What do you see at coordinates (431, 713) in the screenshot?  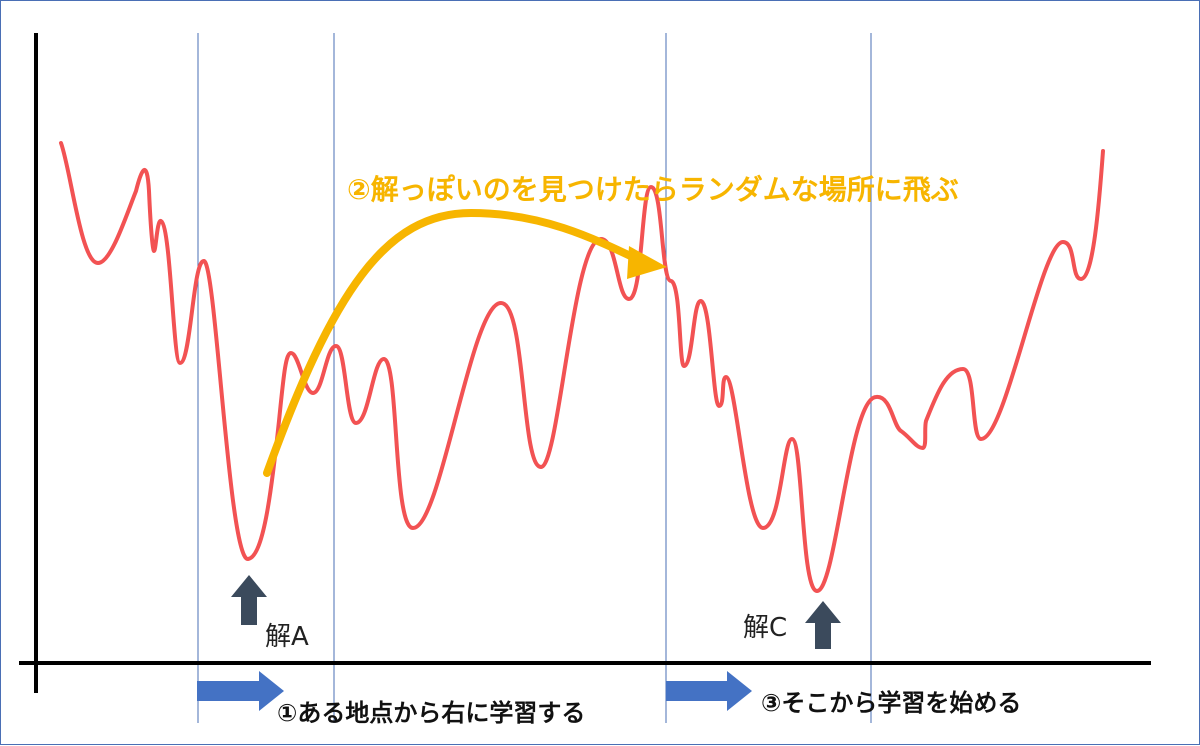 I see `step1-caption: ①ある地点から右に学習する` at bounding box center [431, 713].